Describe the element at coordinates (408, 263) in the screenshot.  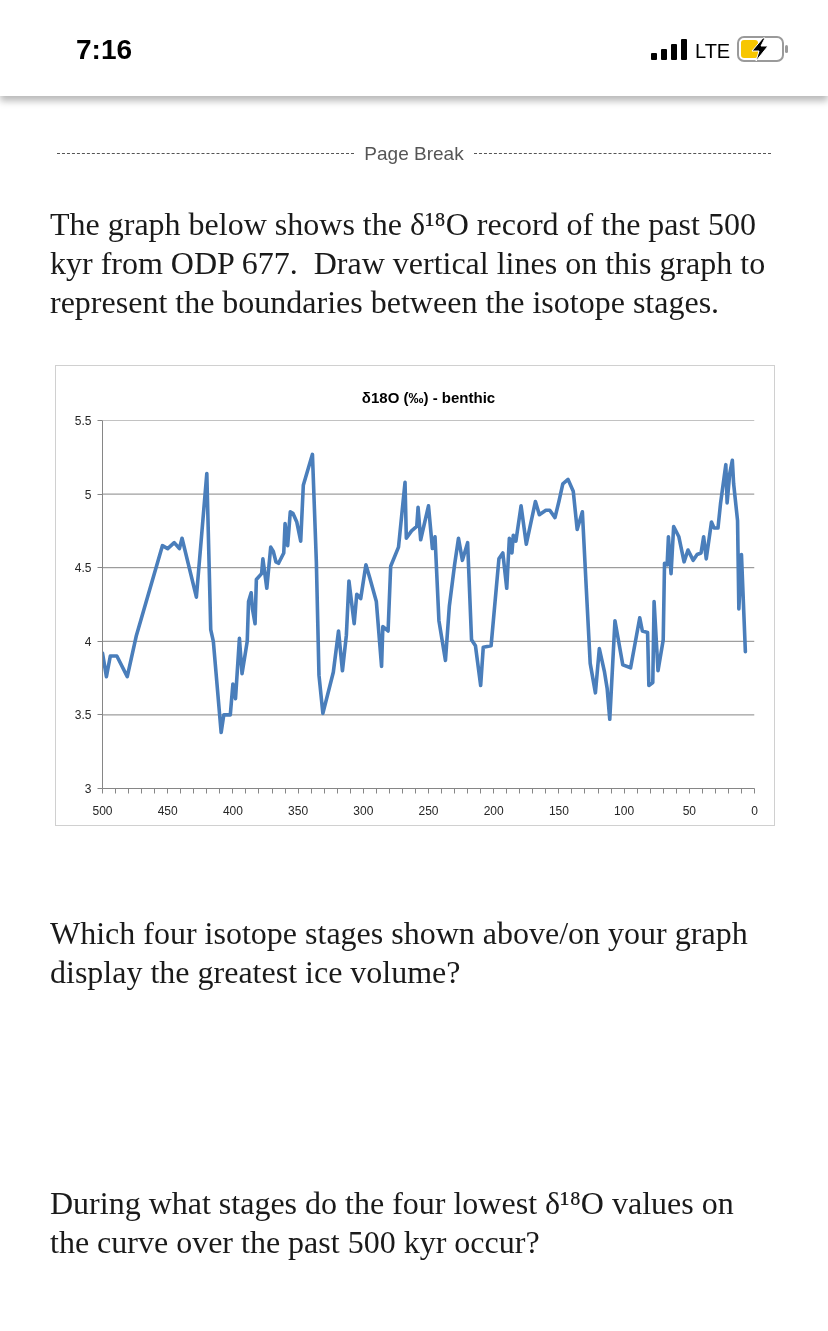
I see `text: The graph below shows the δ¹⁸O record of the past 500 kyr from ODP 677. Draw vertical lines on this graph to represent the boundaries between the isotope stages.` at that location.